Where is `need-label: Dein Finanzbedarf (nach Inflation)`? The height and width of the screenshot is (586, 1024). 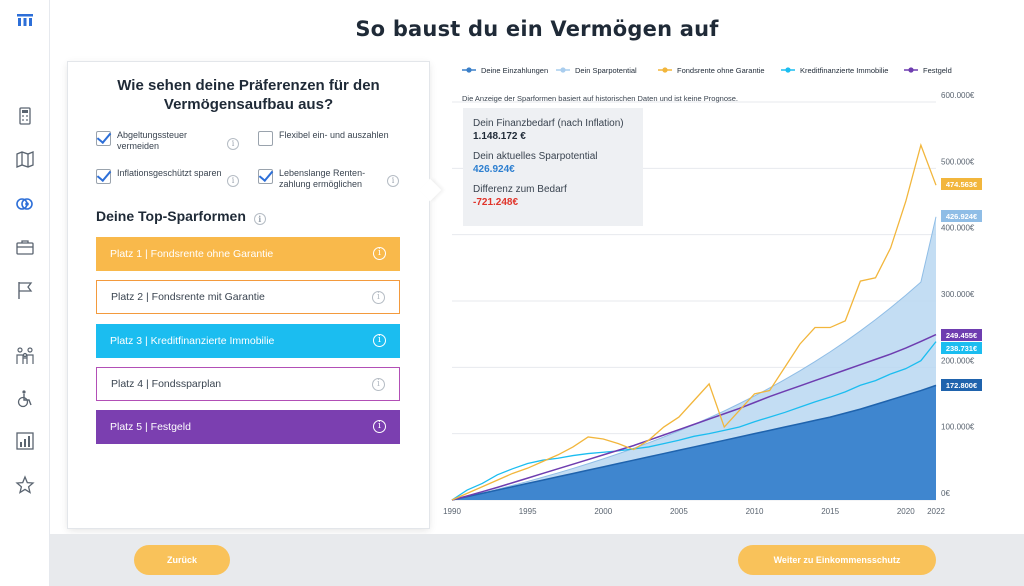
need-label: Dein Finanzbedarf (nach Inflation) is located at coordinates (548, 123).